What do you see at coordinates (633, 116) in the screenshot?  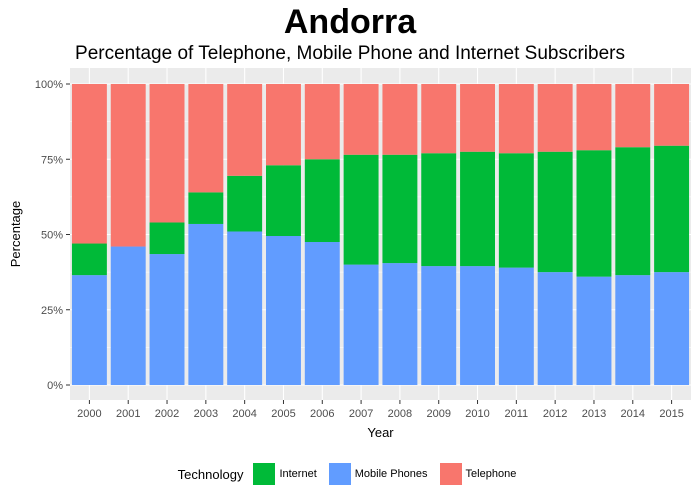 I see `bar-telephone-2014` at bounding box center [633, 116].